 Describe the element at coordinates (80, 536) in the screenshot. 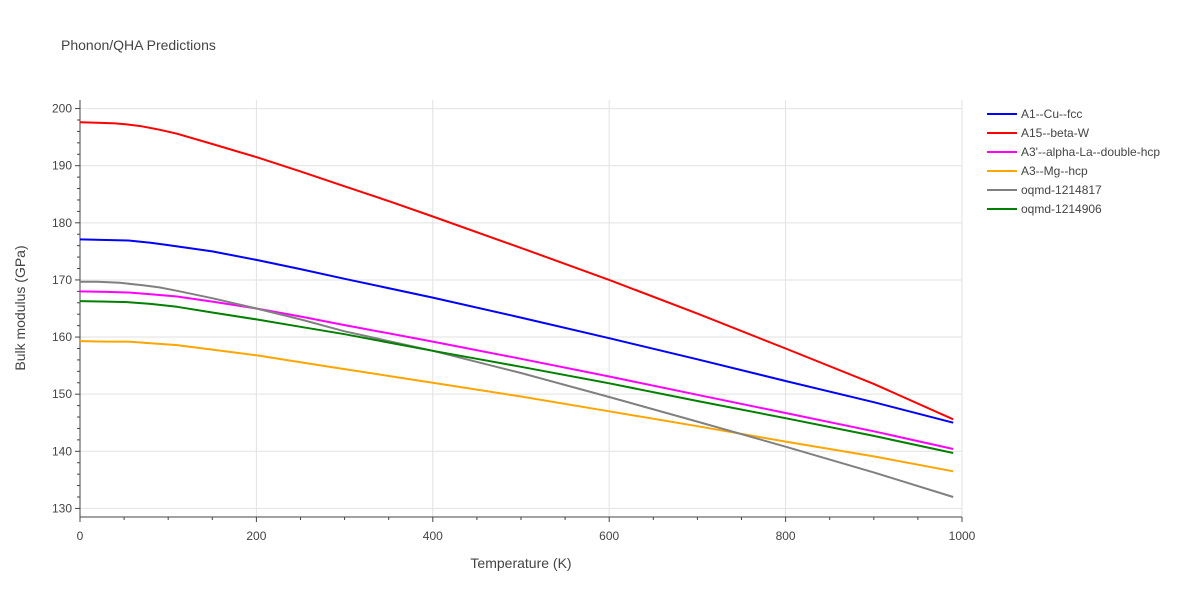

I see `x-tick-label: 0` at that location.